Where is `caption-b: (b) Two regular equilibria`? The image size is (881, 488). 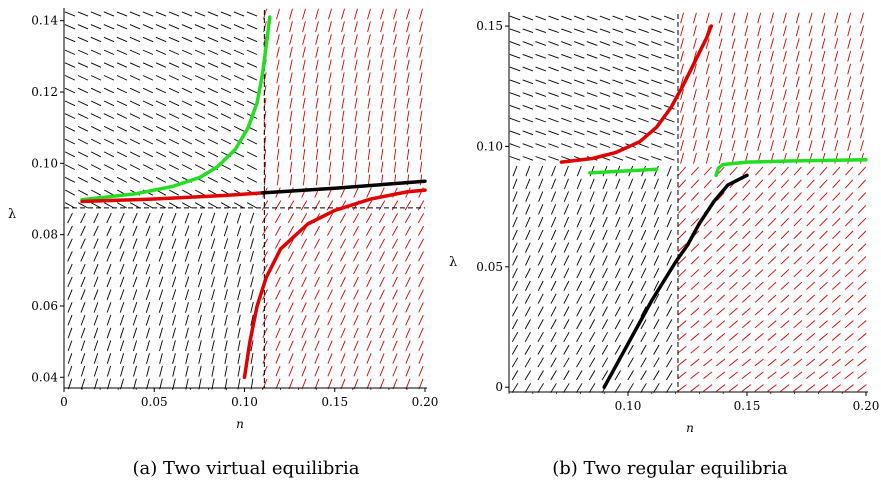
caption-b: (b) Two regular equilibria is located at coordinates (670, 468).